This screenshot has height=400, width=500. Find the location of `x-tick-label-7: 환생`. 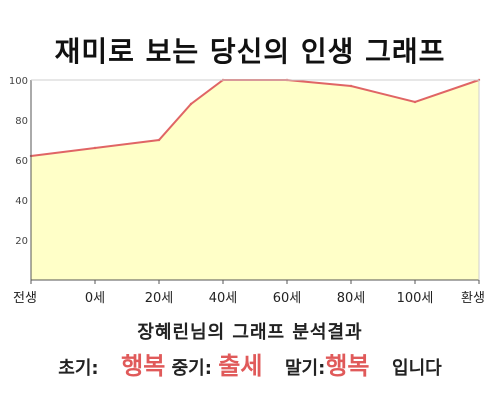

x-tick-label-7: 환생 is located at coordinates (473, 298).